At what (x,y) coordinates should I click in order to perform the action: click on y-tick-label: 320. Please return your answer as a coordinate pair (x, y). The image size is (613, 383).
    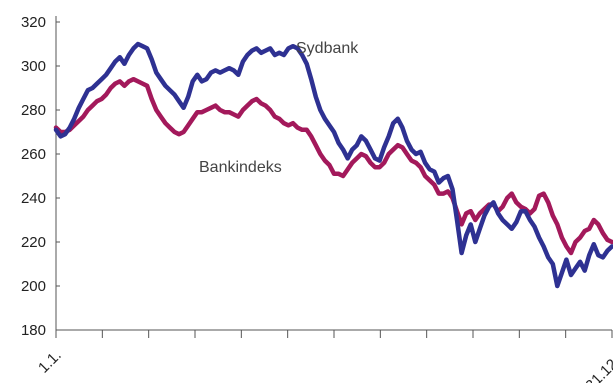
    Looking at the image, I should click on (33, 22).